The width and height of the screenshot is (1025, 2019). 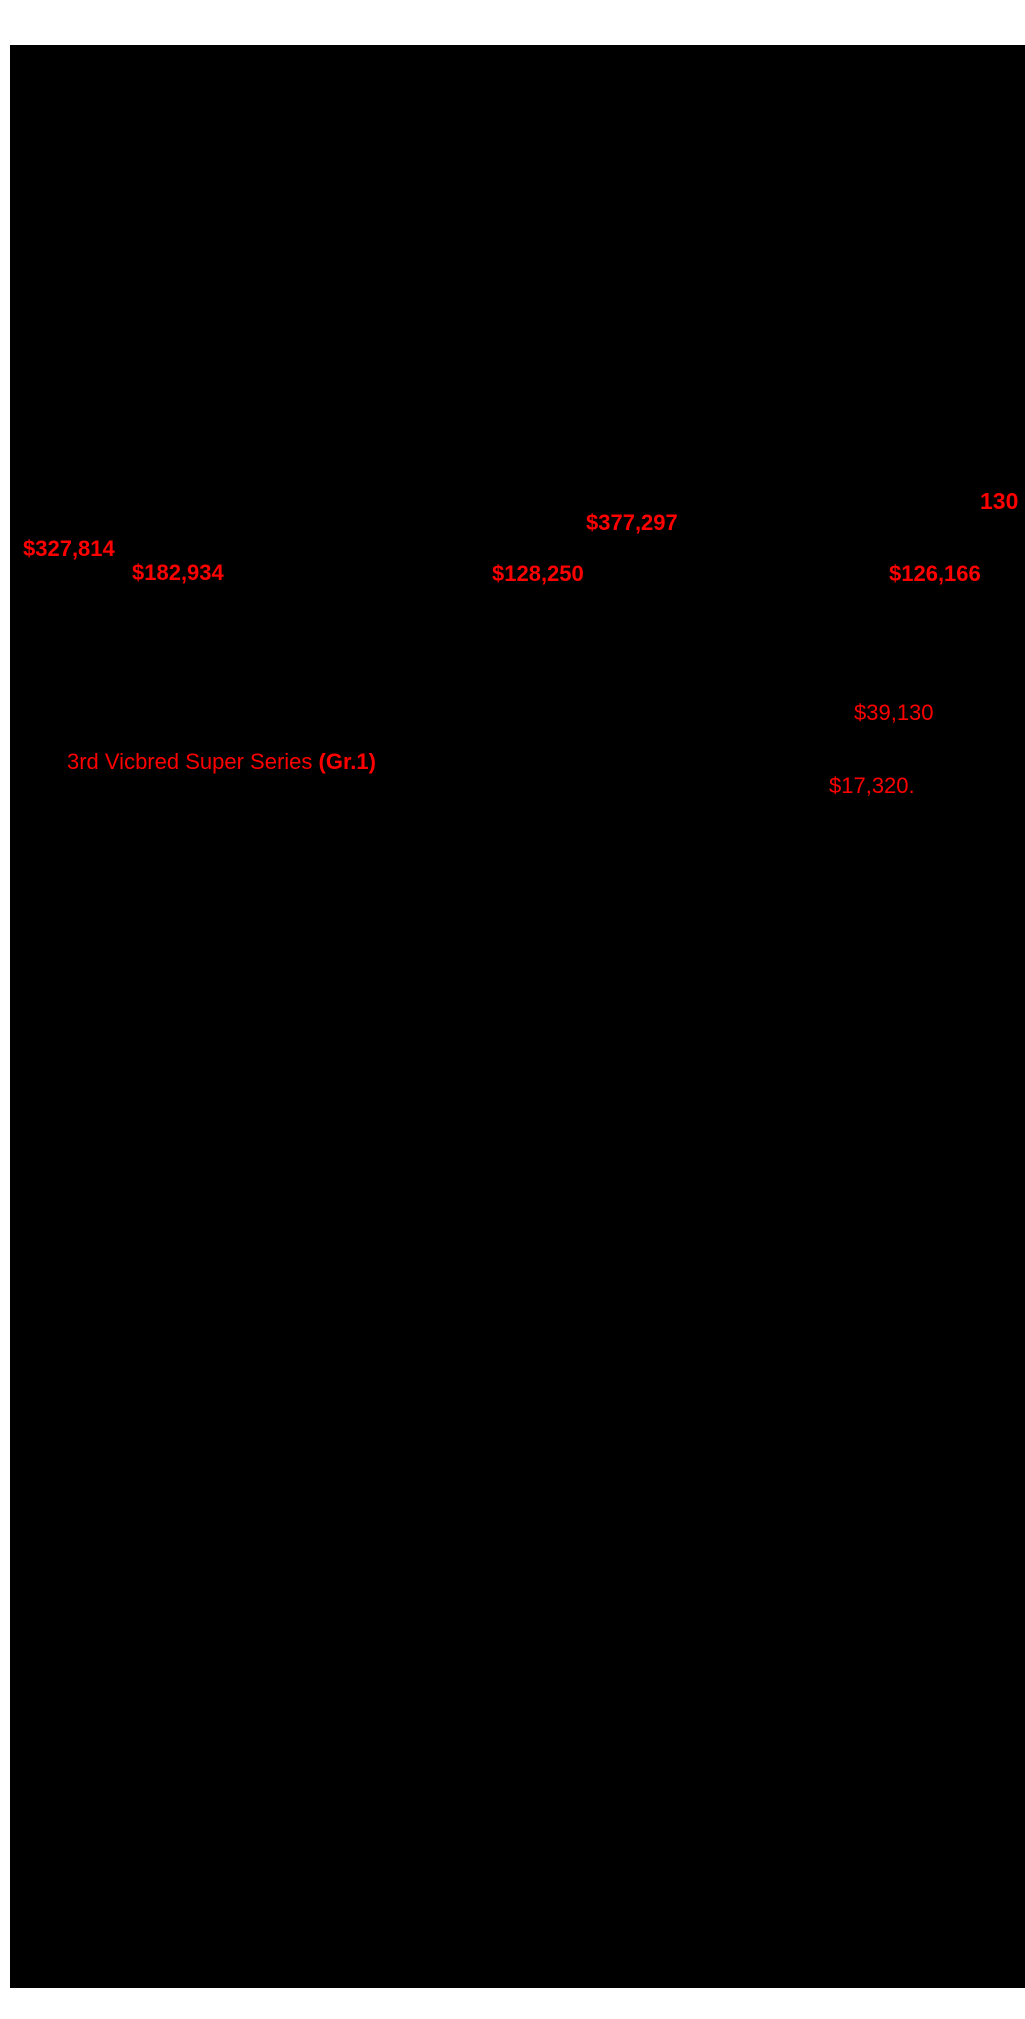 I want to click on race-name: 3rd Vicbred Super Series (Gr.1), so click(x=221, y=762).